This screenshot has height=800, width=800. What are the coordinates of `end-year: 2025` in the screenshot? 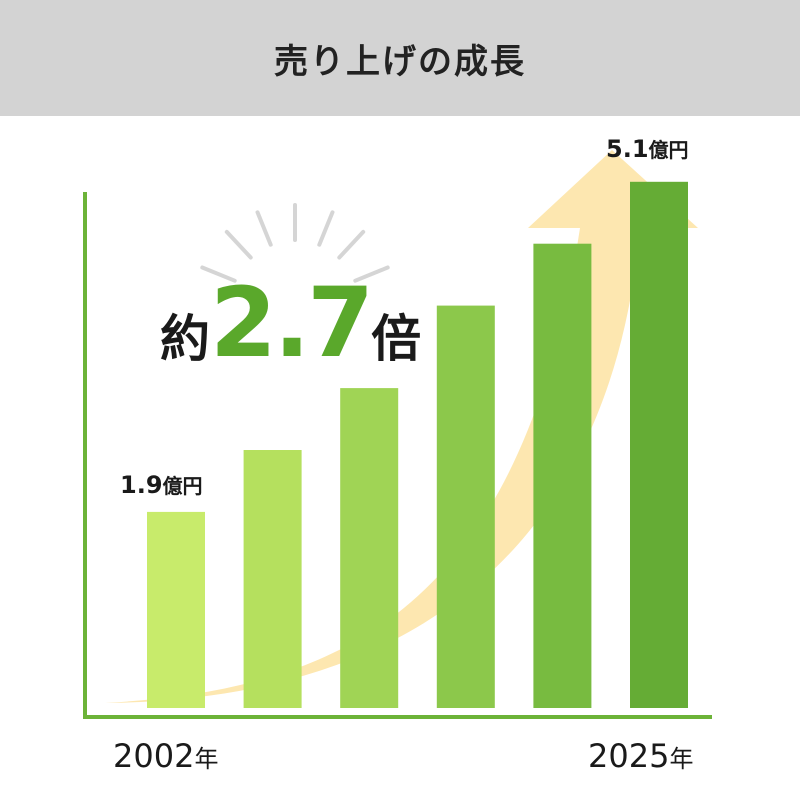 It's located at (629, 756).